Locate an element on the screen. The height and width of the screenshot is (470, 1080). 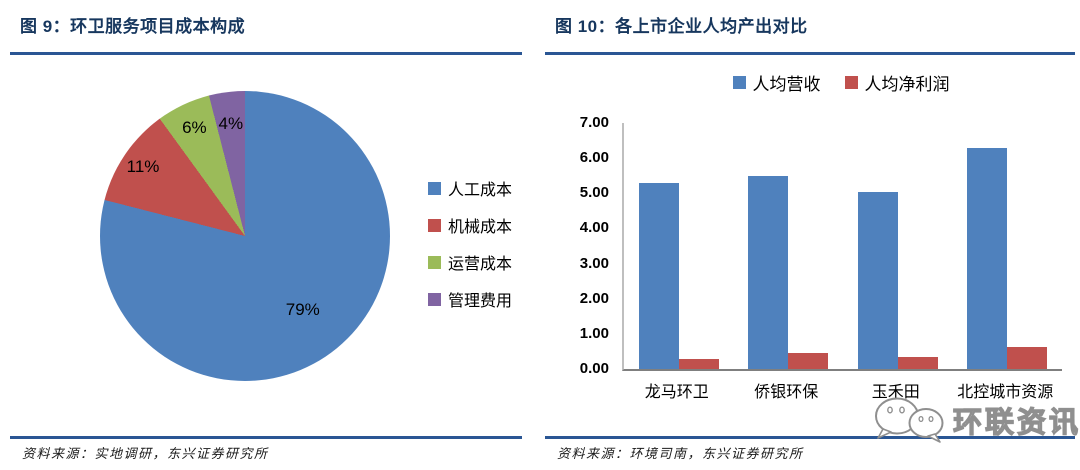
bar-legend: 人均营收 人均净利润 is located at coordinates (841, 82).